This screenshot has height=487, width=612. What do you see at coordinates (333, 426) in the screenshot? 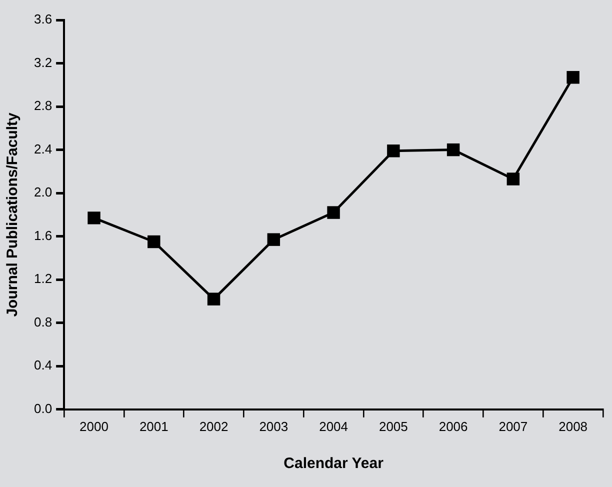
I see `x-tick-label: 2004` at bounding box center [333, 426].